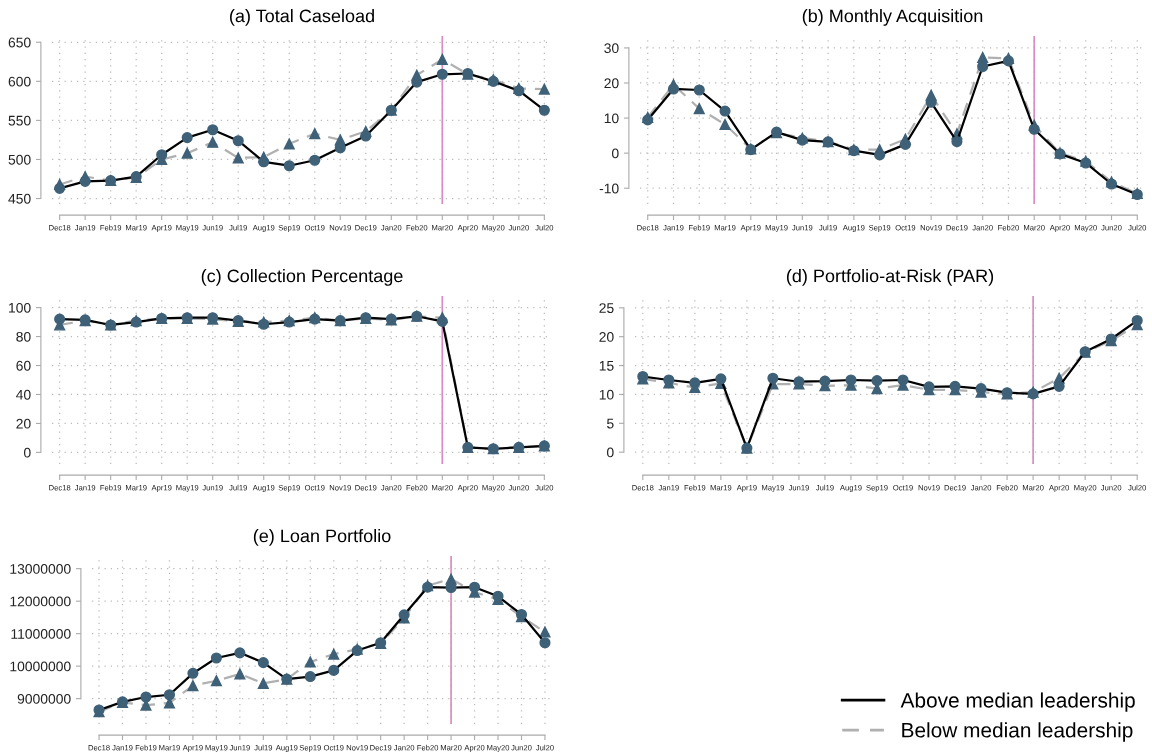 The image size is (1152, 754). What do you see at coordinates (322, 537) in the screenshot?
I see `chart-title: (e) Loan Portfolio` at bounding box center [322, 537].